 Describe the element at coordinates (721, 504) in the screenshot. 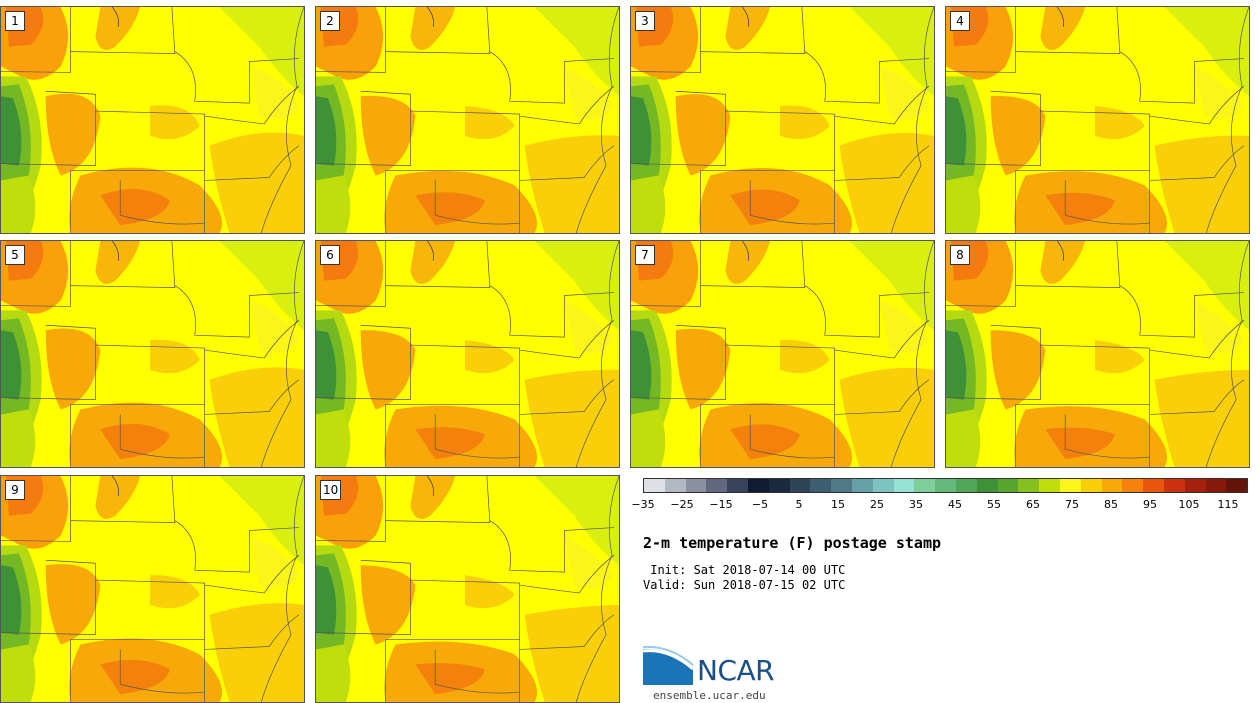

I see `colorbar-tick: −15` at that location.